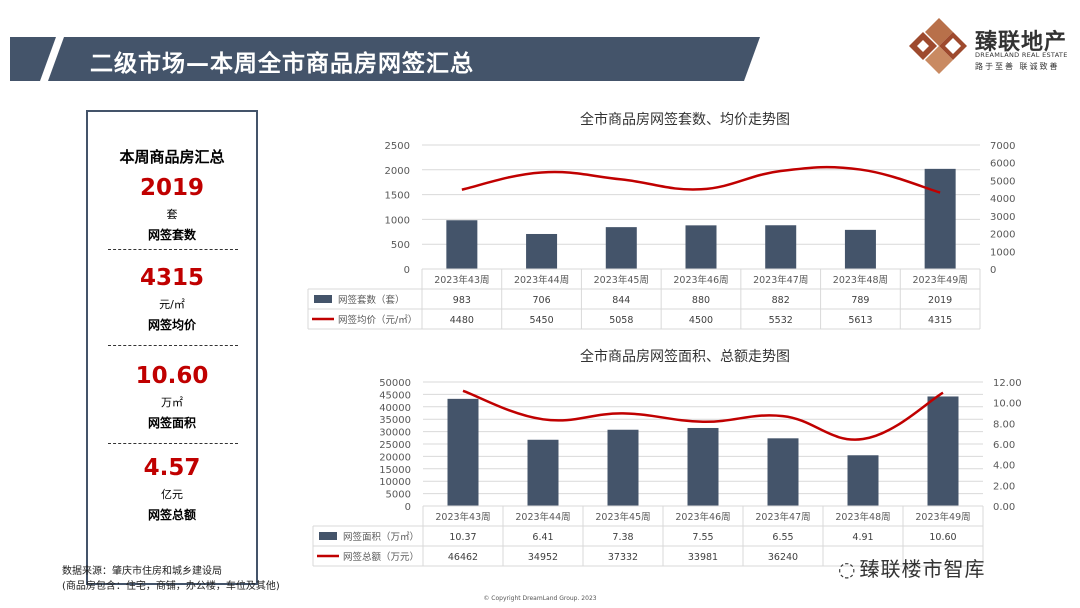 The image size is (1080, 608). I want to click on metric-value: 4.57, so click(172, 468).